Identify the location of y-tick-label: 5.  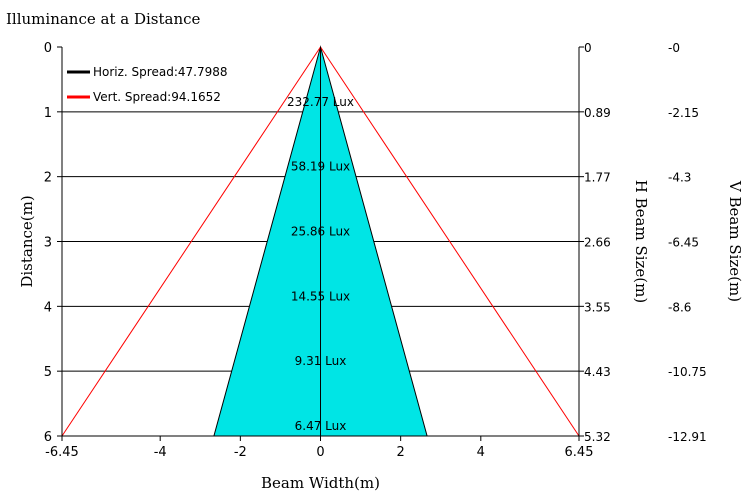
(48, 372).